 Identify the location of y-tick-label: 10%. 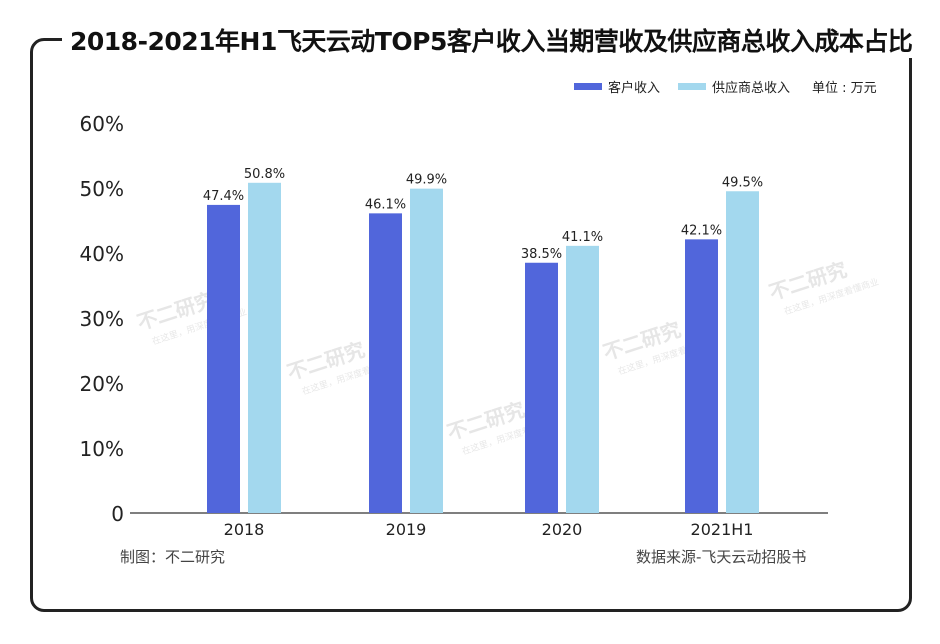
(102, 449).